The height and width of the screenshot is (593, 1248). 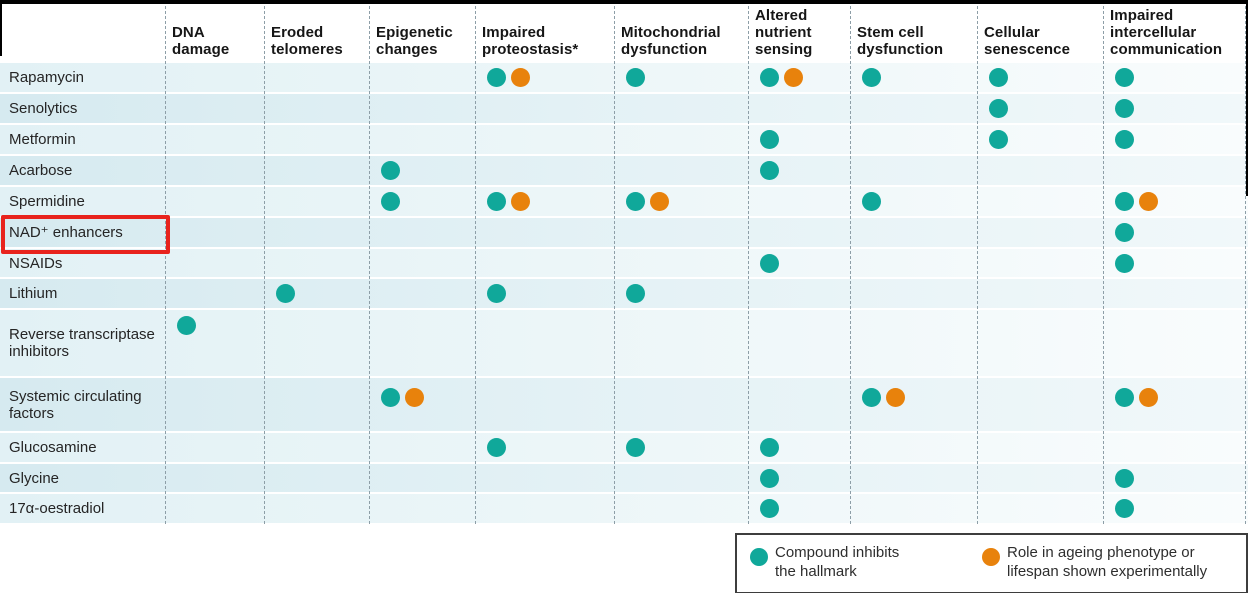 What do you see at coordinates (1247, 98) in the screenshot?
I see `right-edge-artifact` at bounding box center [1247, 98].